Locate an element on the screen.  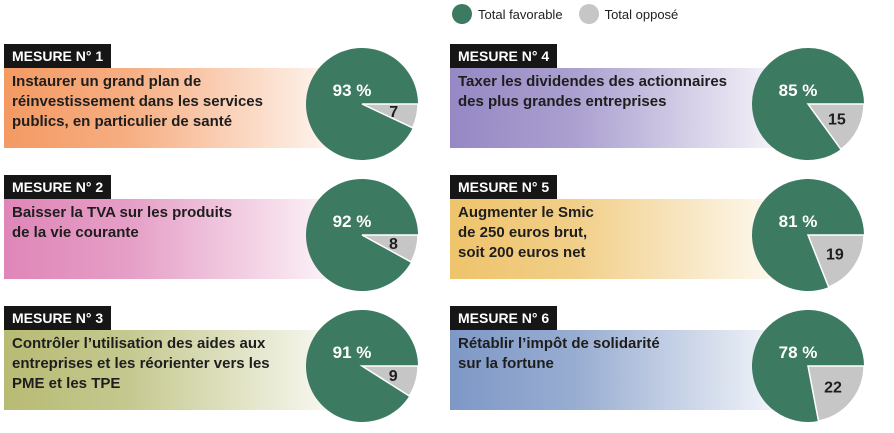
pie-label-favorable: 93 % is located at coordinates (352, 90).